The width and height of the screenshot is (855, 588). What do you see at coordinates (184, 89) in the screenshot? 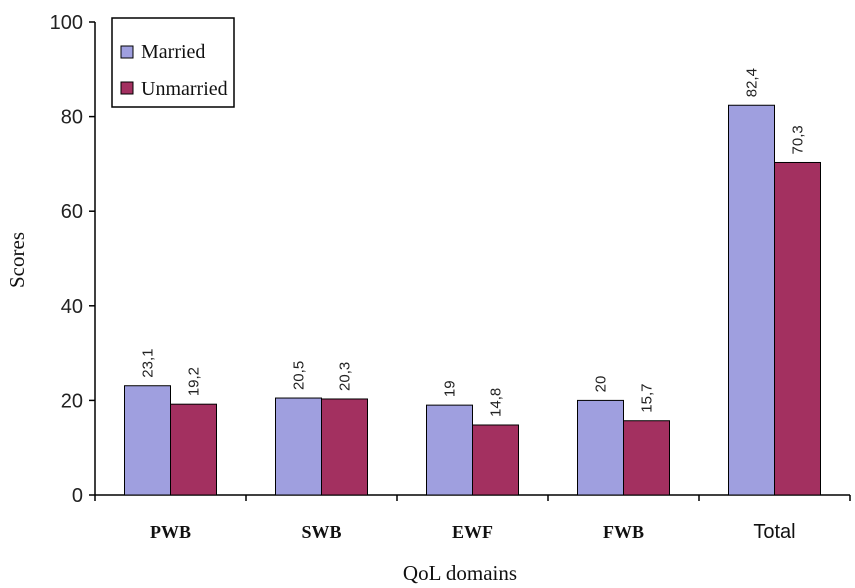
I see `legend-label-unmarried: Unmarried` at bounding box center [184, 89].